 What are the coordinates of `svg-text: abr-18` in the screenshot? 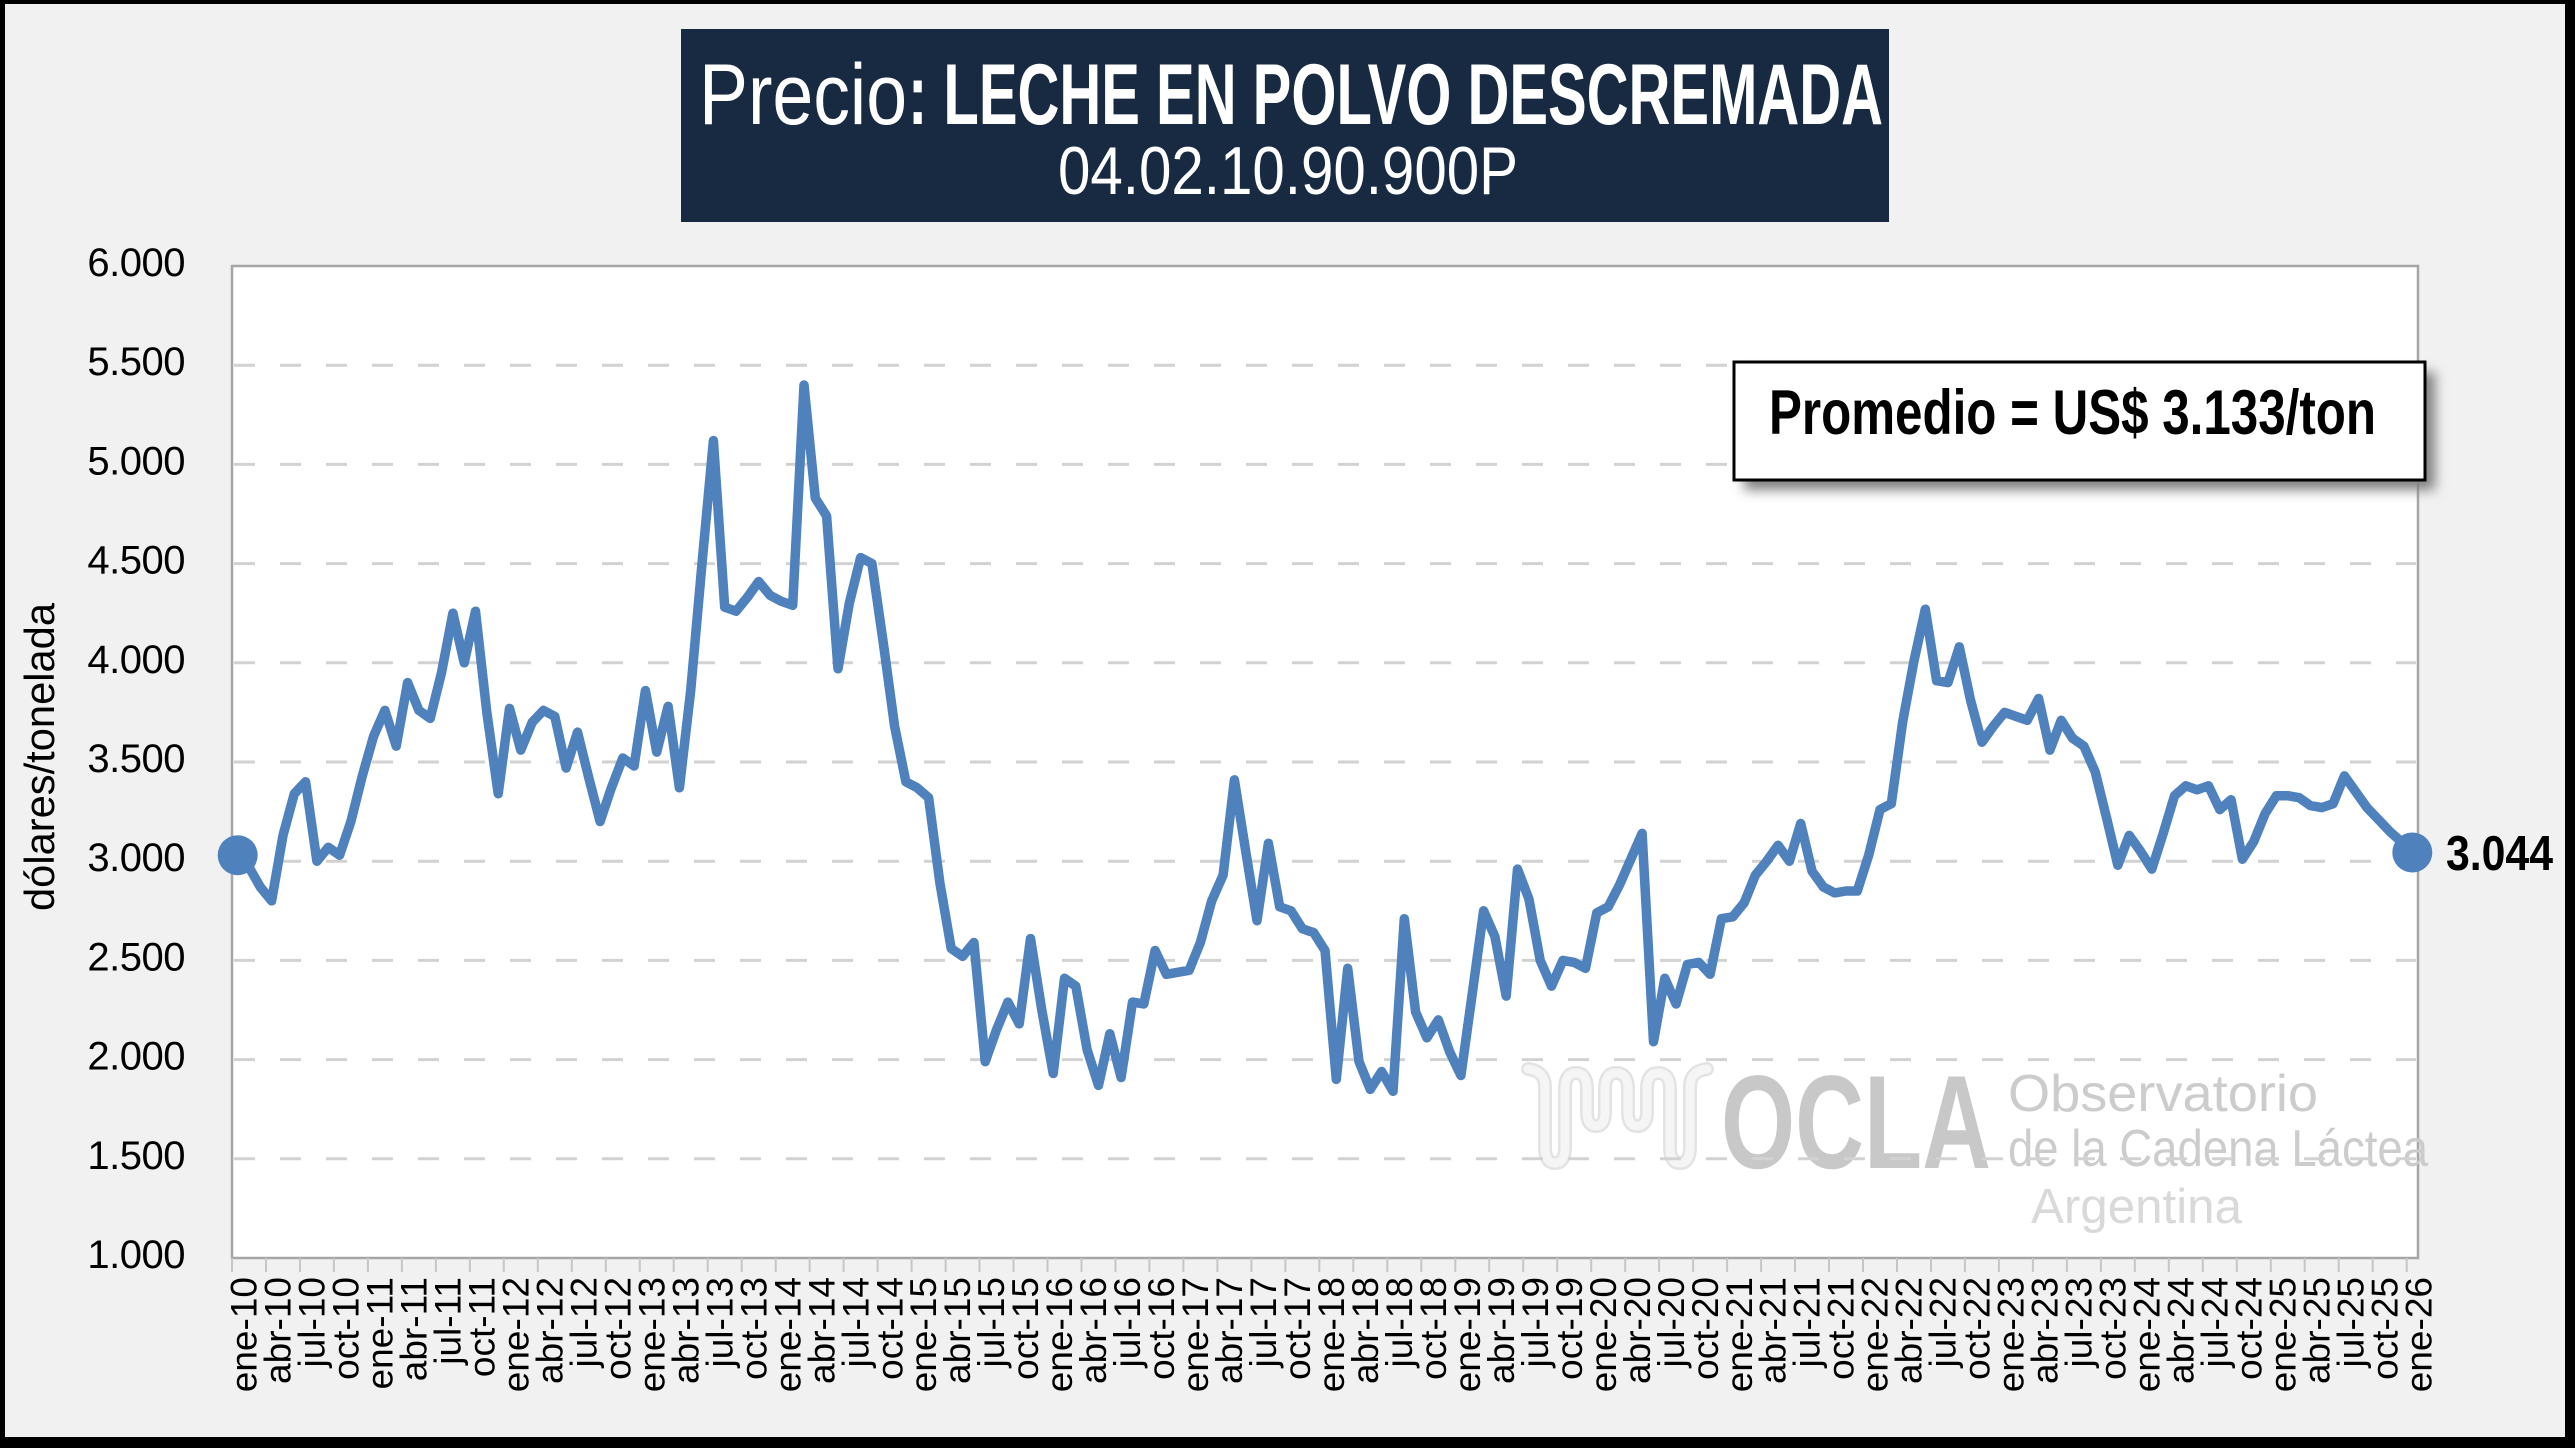 It's located at (1365, 1330).